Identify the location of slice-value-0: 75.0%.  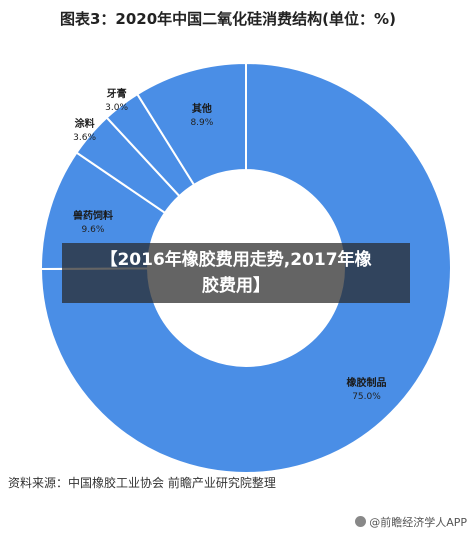
(366, 397).